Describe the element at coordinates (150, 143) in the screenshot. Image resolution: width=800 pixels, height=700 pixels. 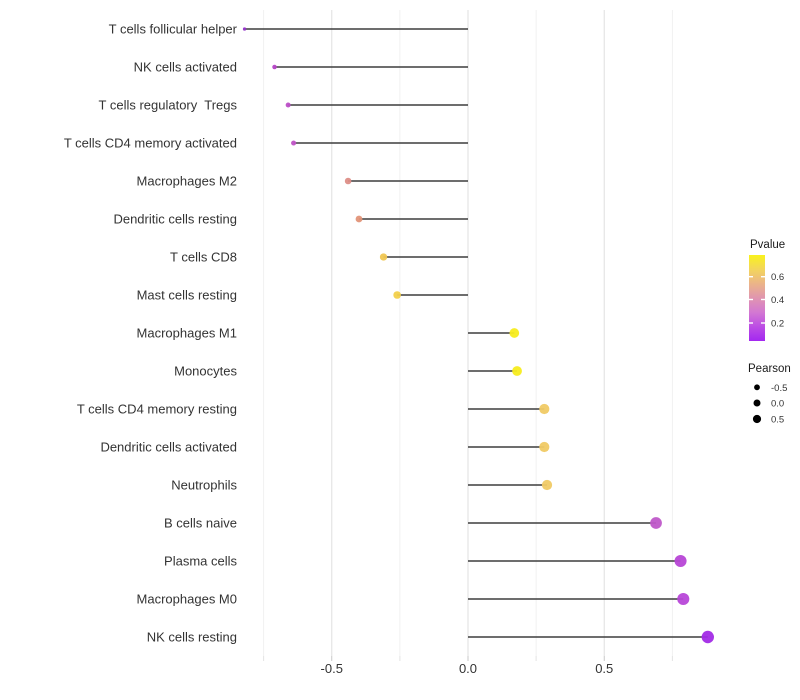
I see `y-axis-label: T cells CD4 memory activated` at that location.